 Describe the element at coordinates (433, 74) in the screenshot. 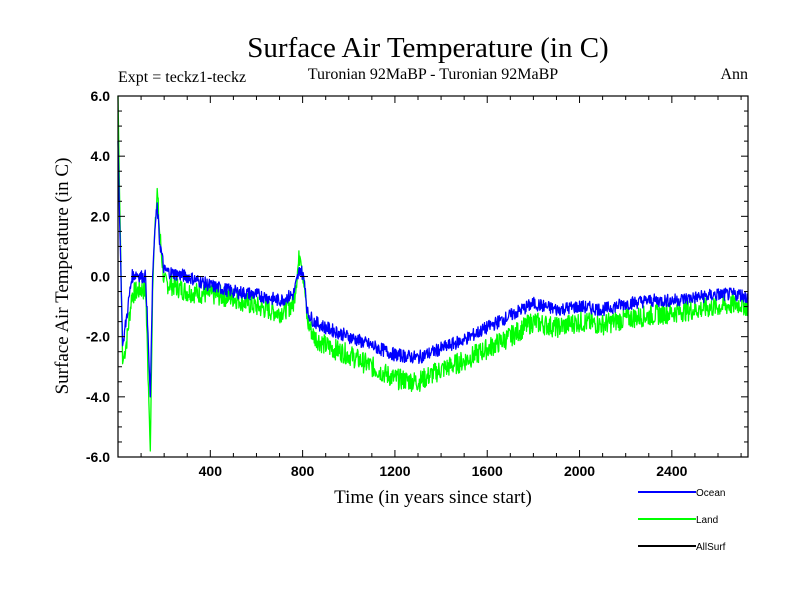

I see `subtitle: Turonian 92MaBP - Turonian 92MaBP` at that location.